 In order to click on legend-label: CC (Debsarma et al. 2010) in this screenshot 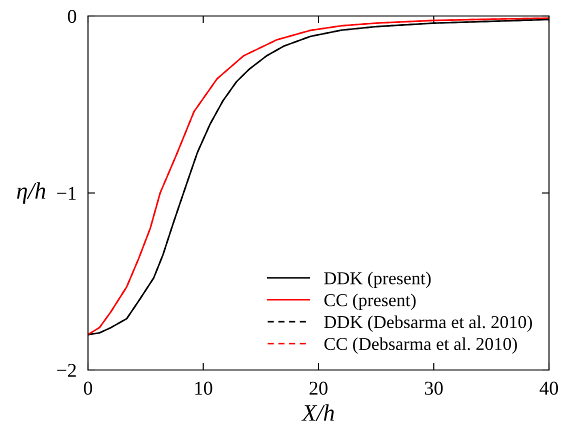, I will do `click(420, 345)`.